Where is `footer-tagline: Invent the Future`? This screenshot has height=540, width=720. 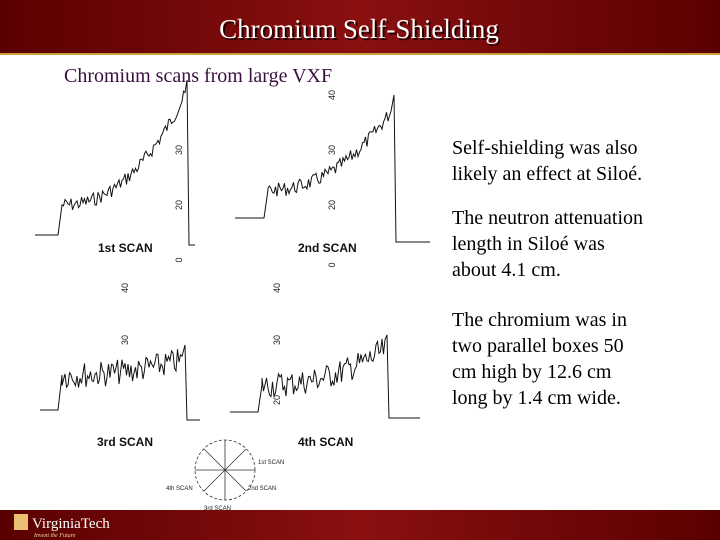
footer-tagline: Invent the Future is located at coordinates (54, 536).